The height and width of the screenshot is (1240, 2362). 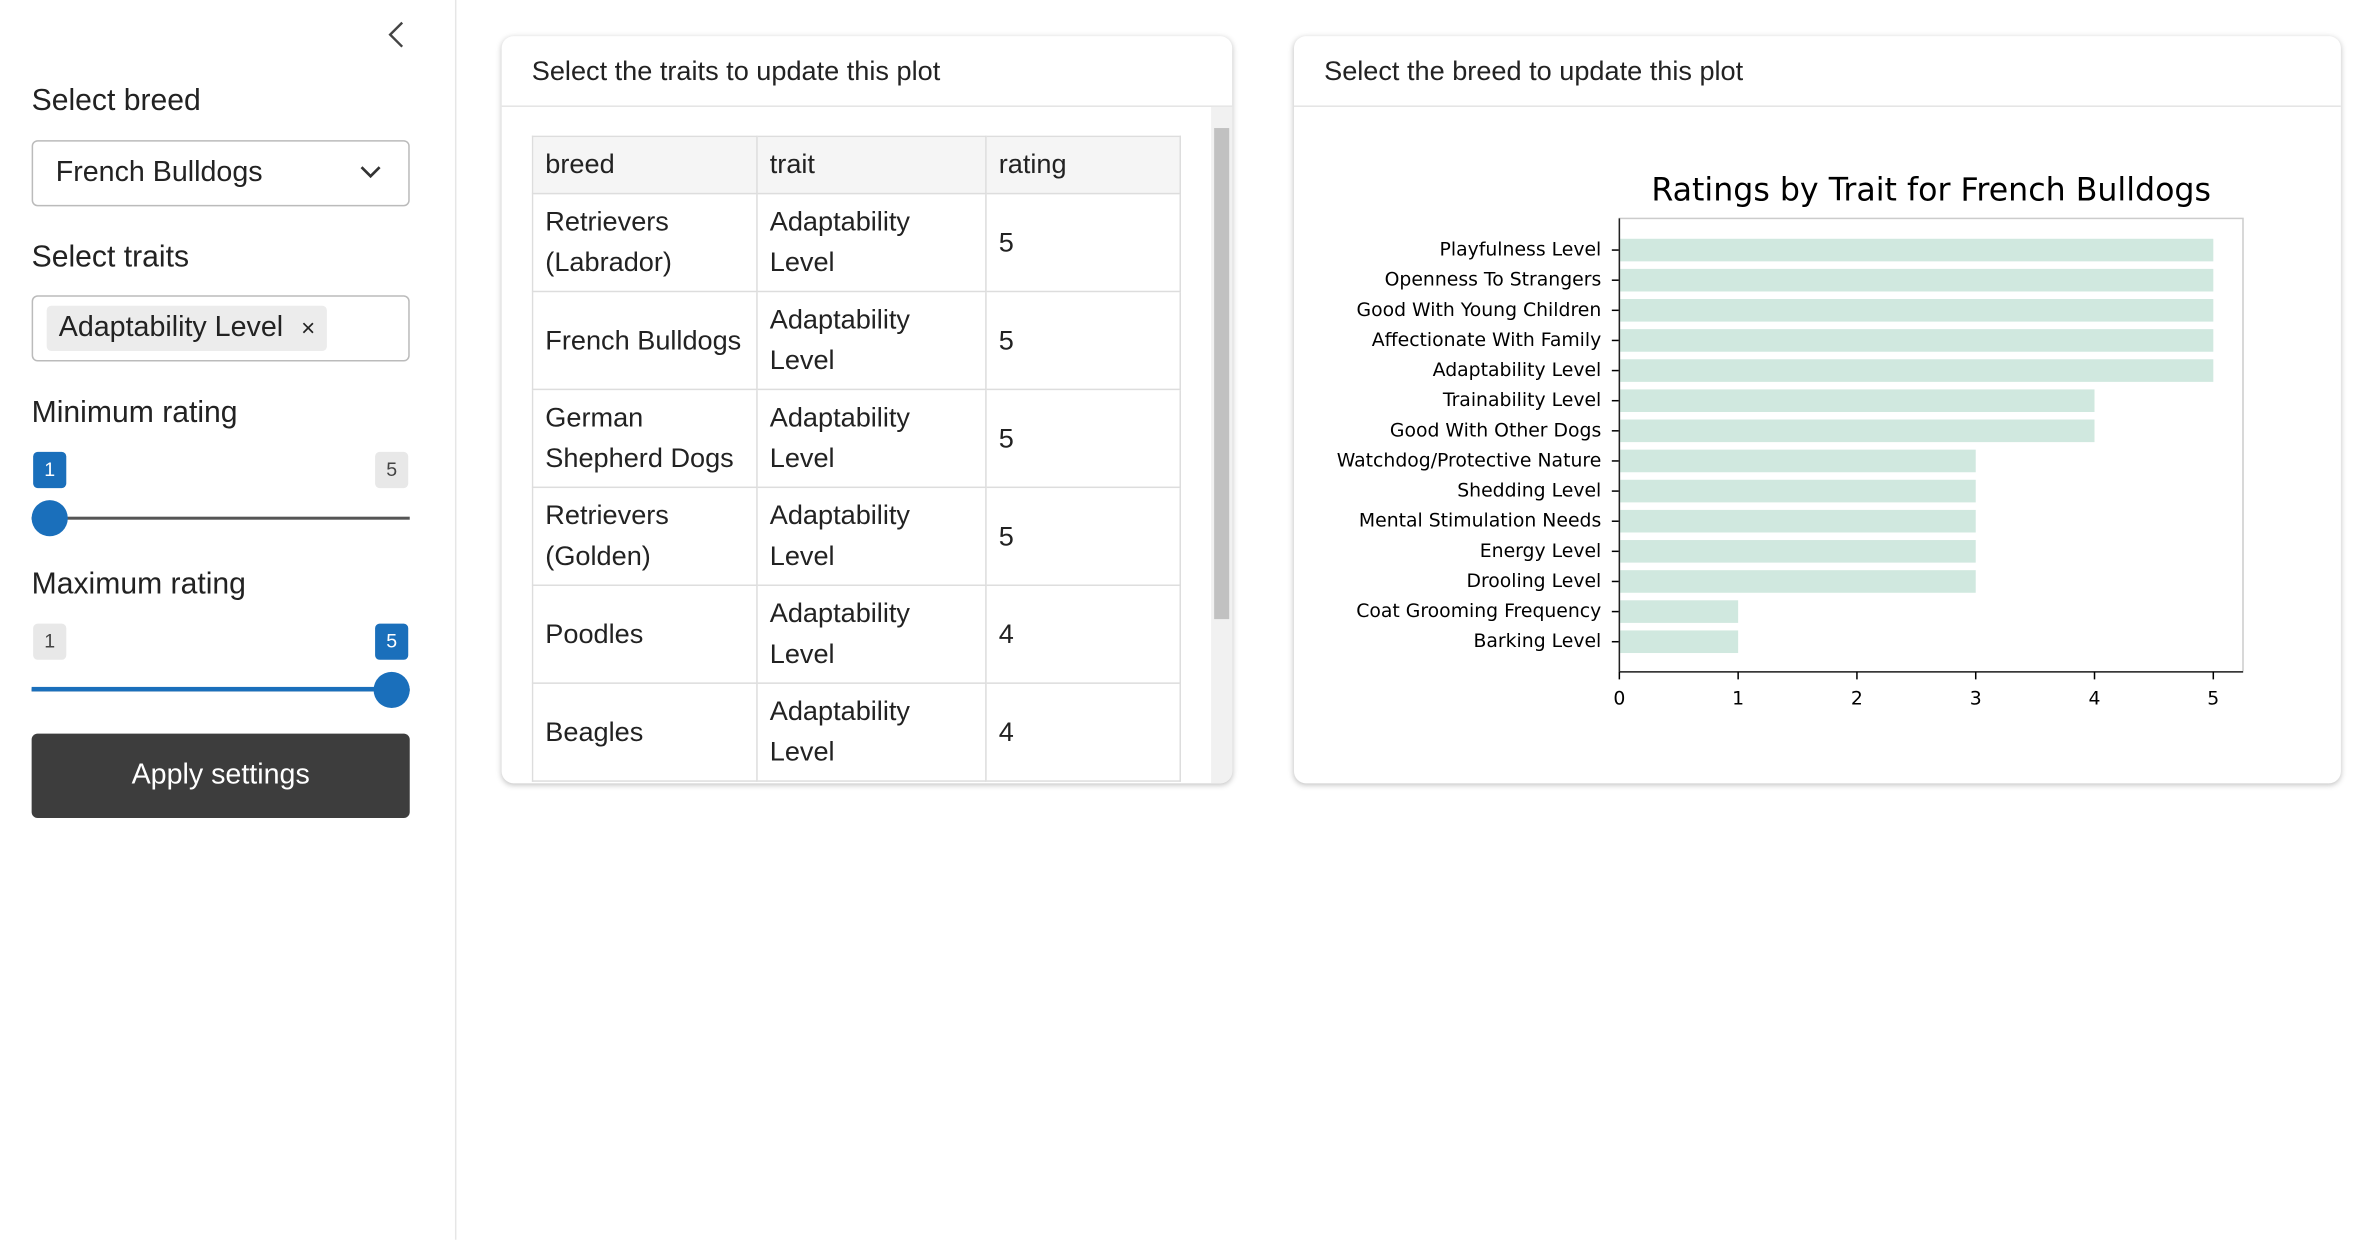 I want to click on dropdown-icon, so click(x=370, y=172).